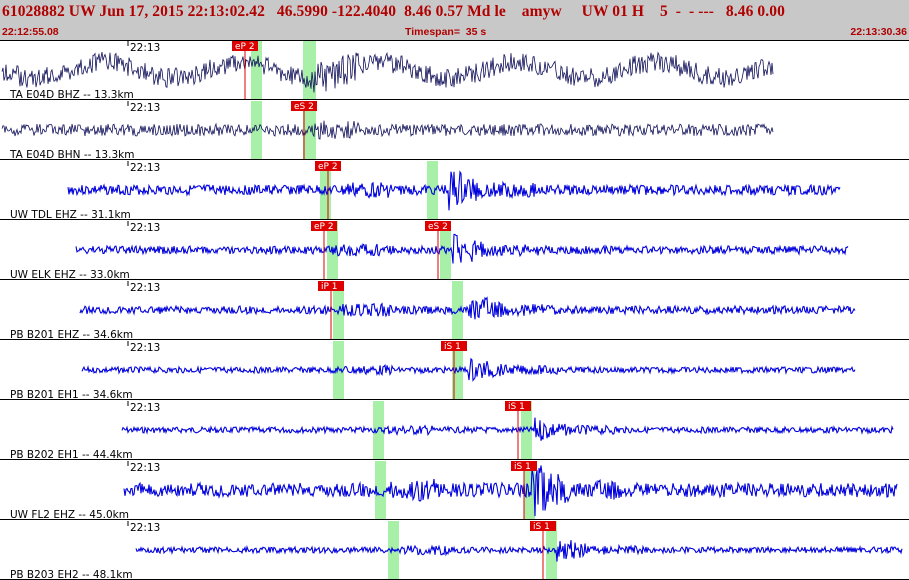  What do you see at coordinates (69, 515) in the screenshot?
I see `station-label: UW FL2 EHZ -- 45.0km` at bounding box center [69, 515].